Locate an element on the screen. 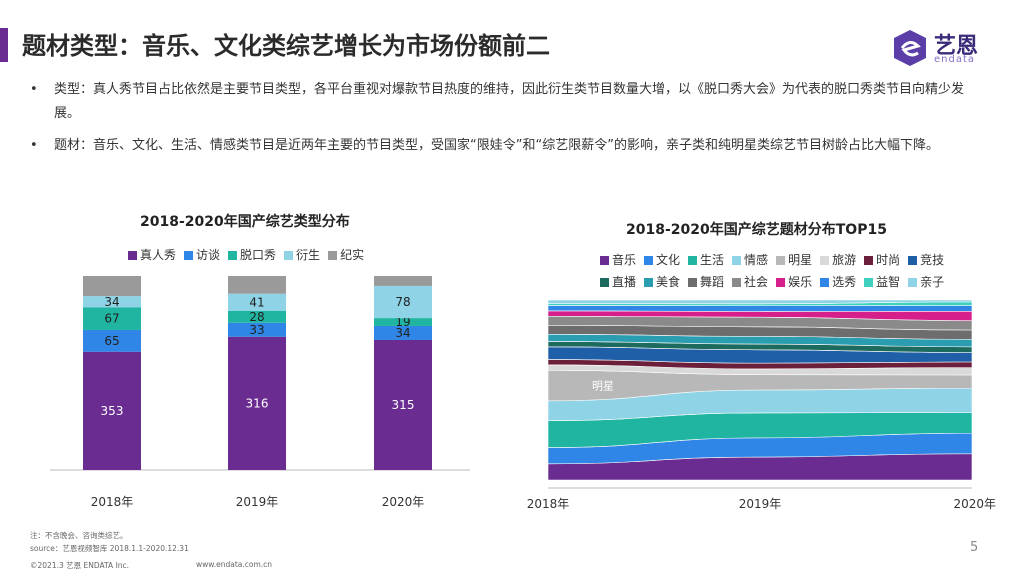 Image resolution: width=1024 pixels, height=576 pixels. area-legend-item: 生活 is located at coordinates (706, 260).